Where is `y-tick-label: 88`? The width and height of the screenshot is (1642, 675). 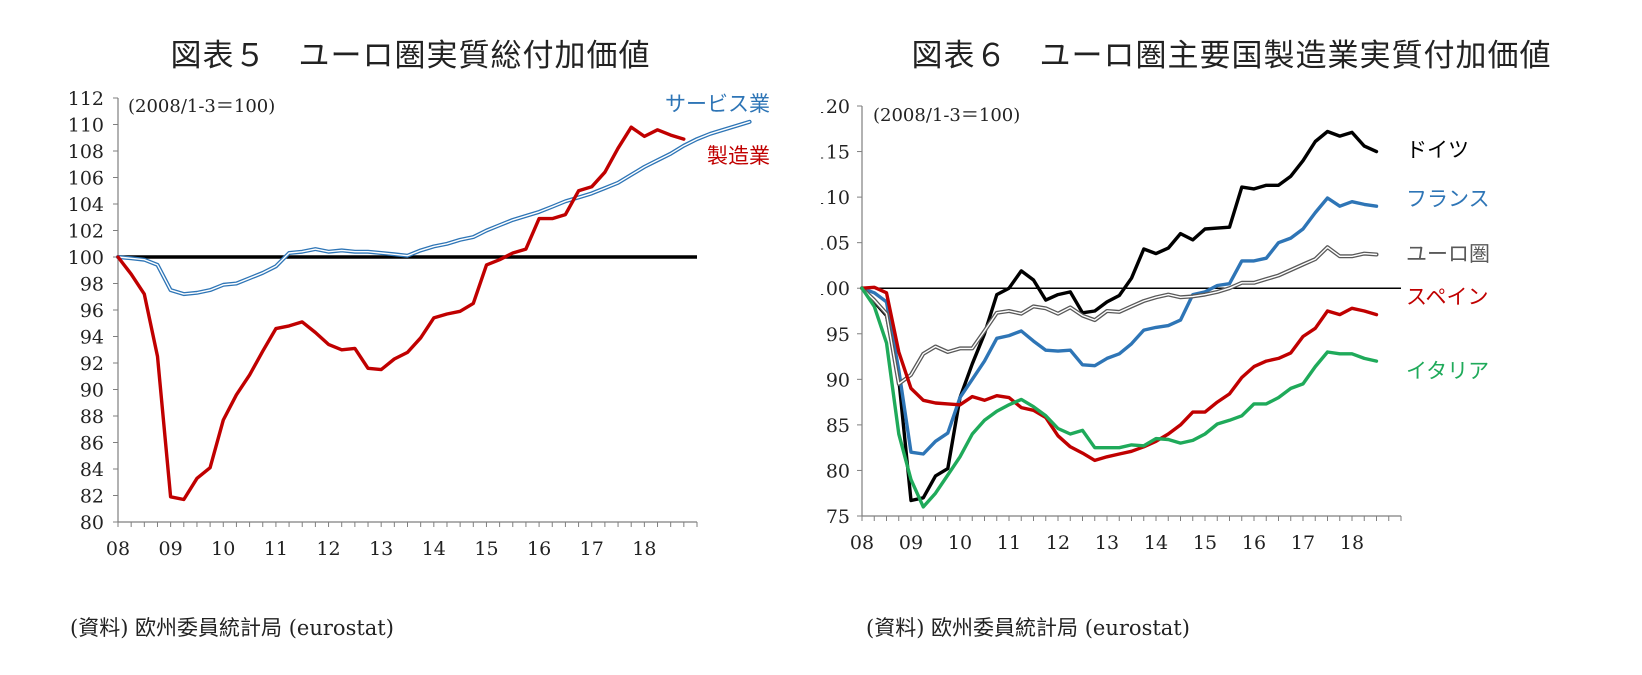 y-tick-label: 88 is located at coordinates (92, 417).